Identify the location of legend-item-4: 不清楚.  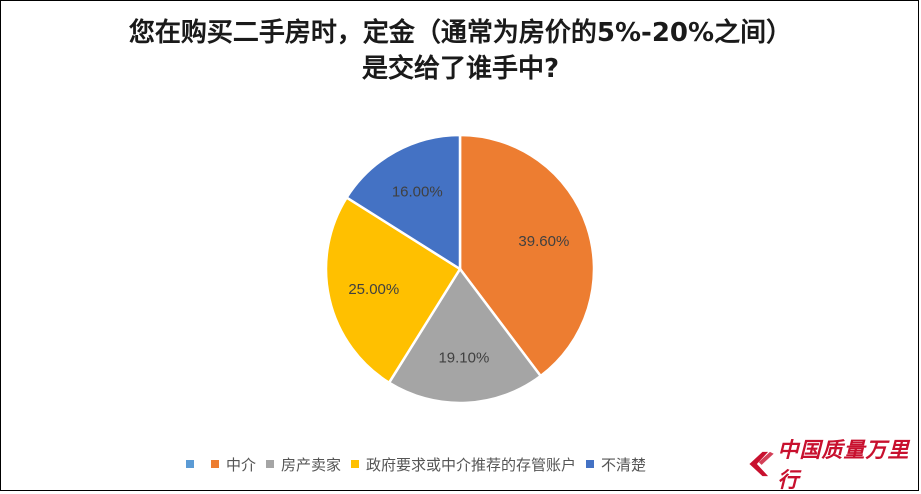
(616, 464).